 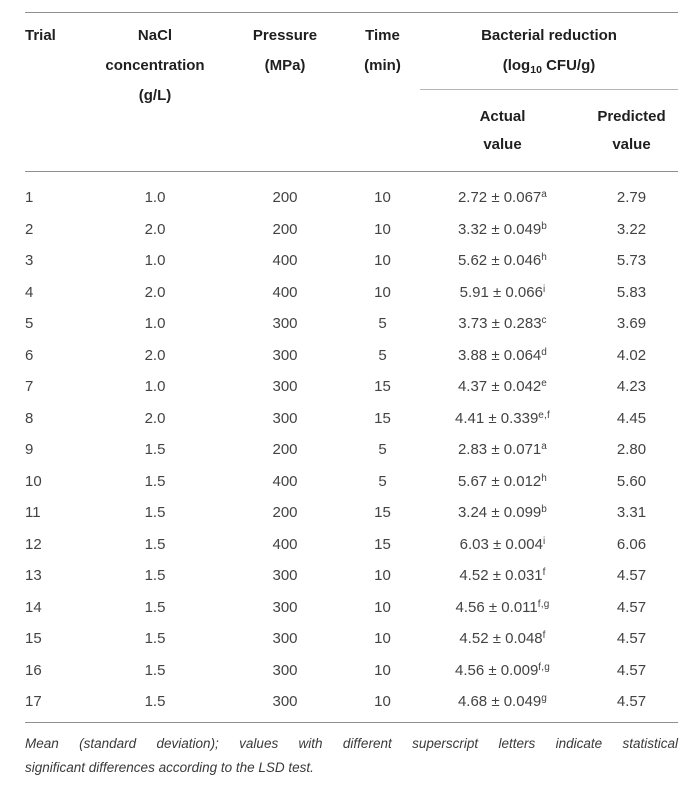 I want to click on bacterial-unit-subscript: 10, so click(x=536, y=70).